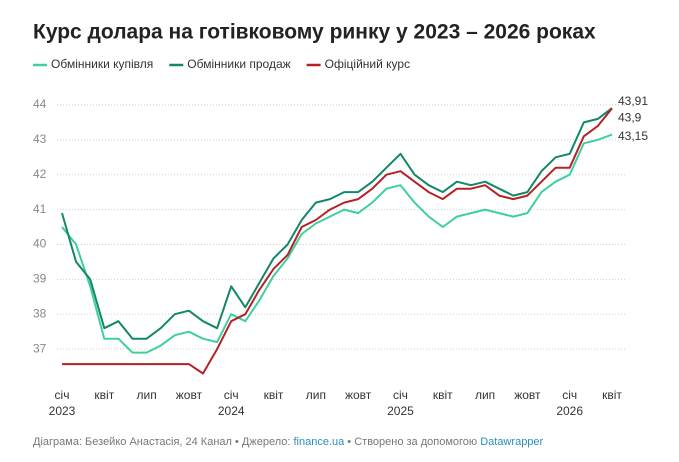 The width and height of the screenshot is (679, 462). I want to click on tool-link: Datawrapper, so click(512, 442).